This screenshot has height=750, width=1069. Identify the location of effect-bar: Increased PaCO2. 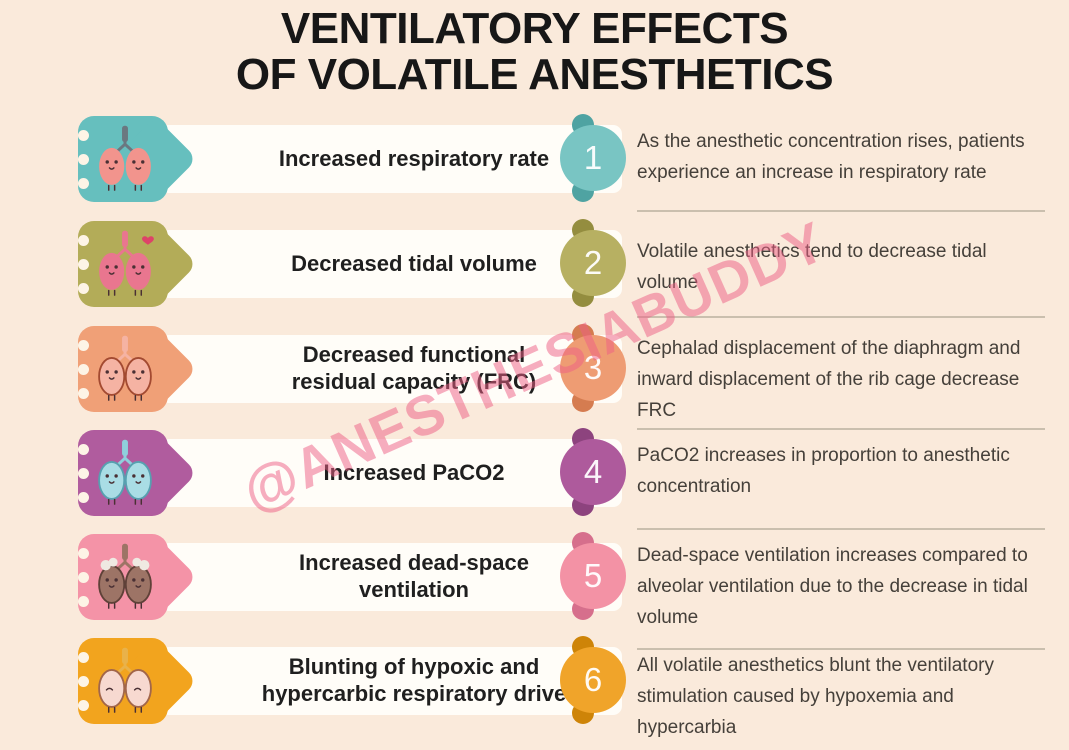
(391, 473).